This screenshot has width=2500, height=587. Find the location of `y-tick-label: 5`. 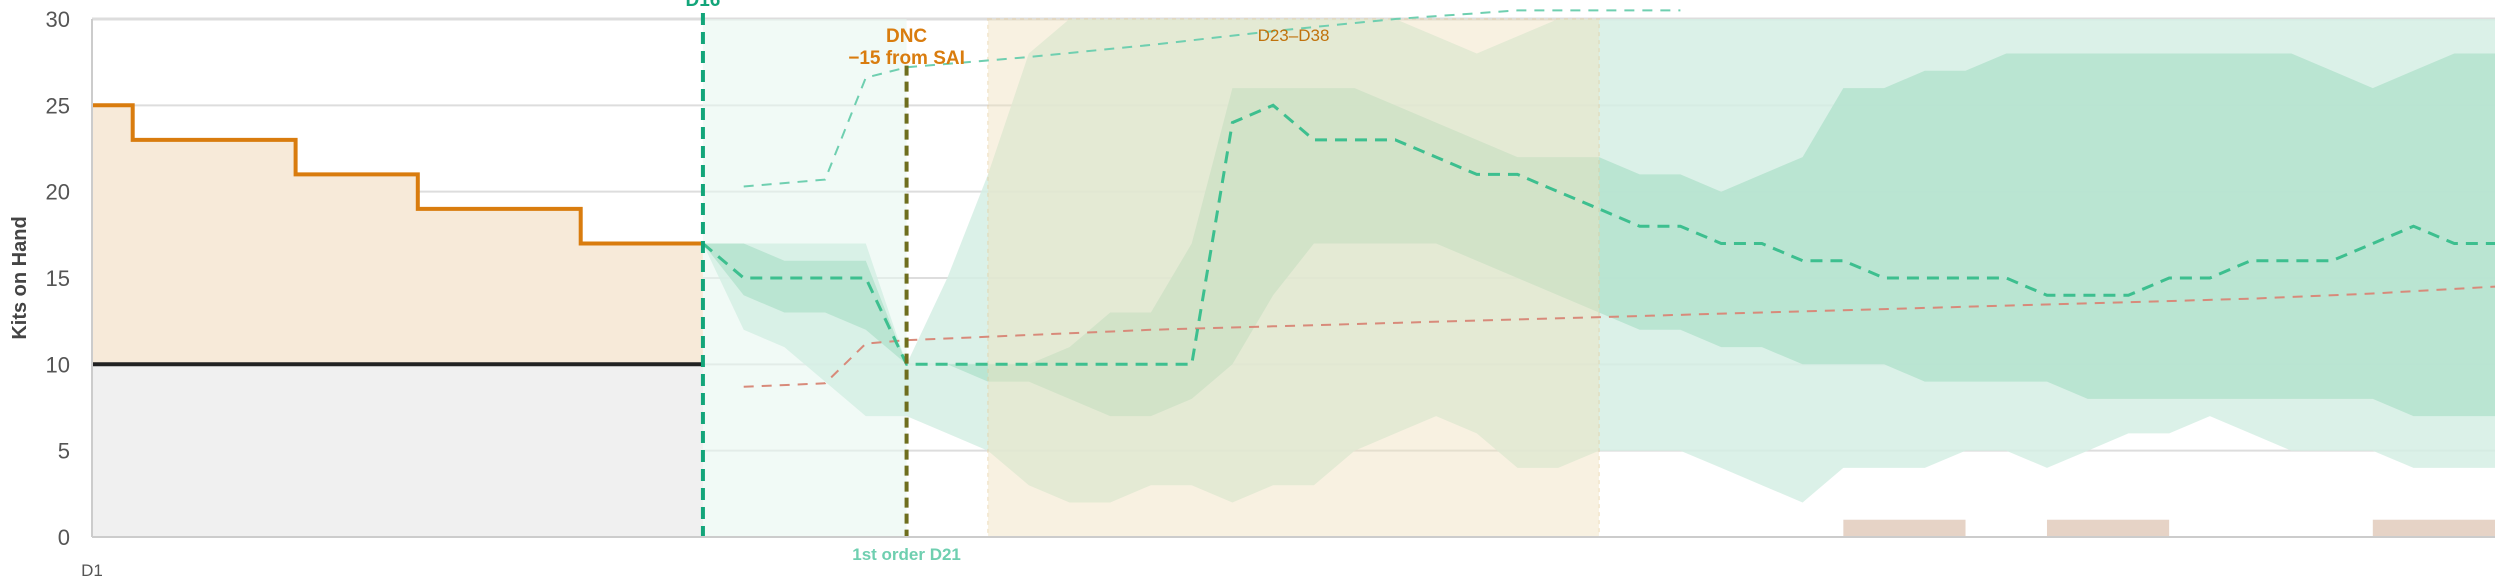

y-tick-label: 5 is located at coordinates (64, 451).